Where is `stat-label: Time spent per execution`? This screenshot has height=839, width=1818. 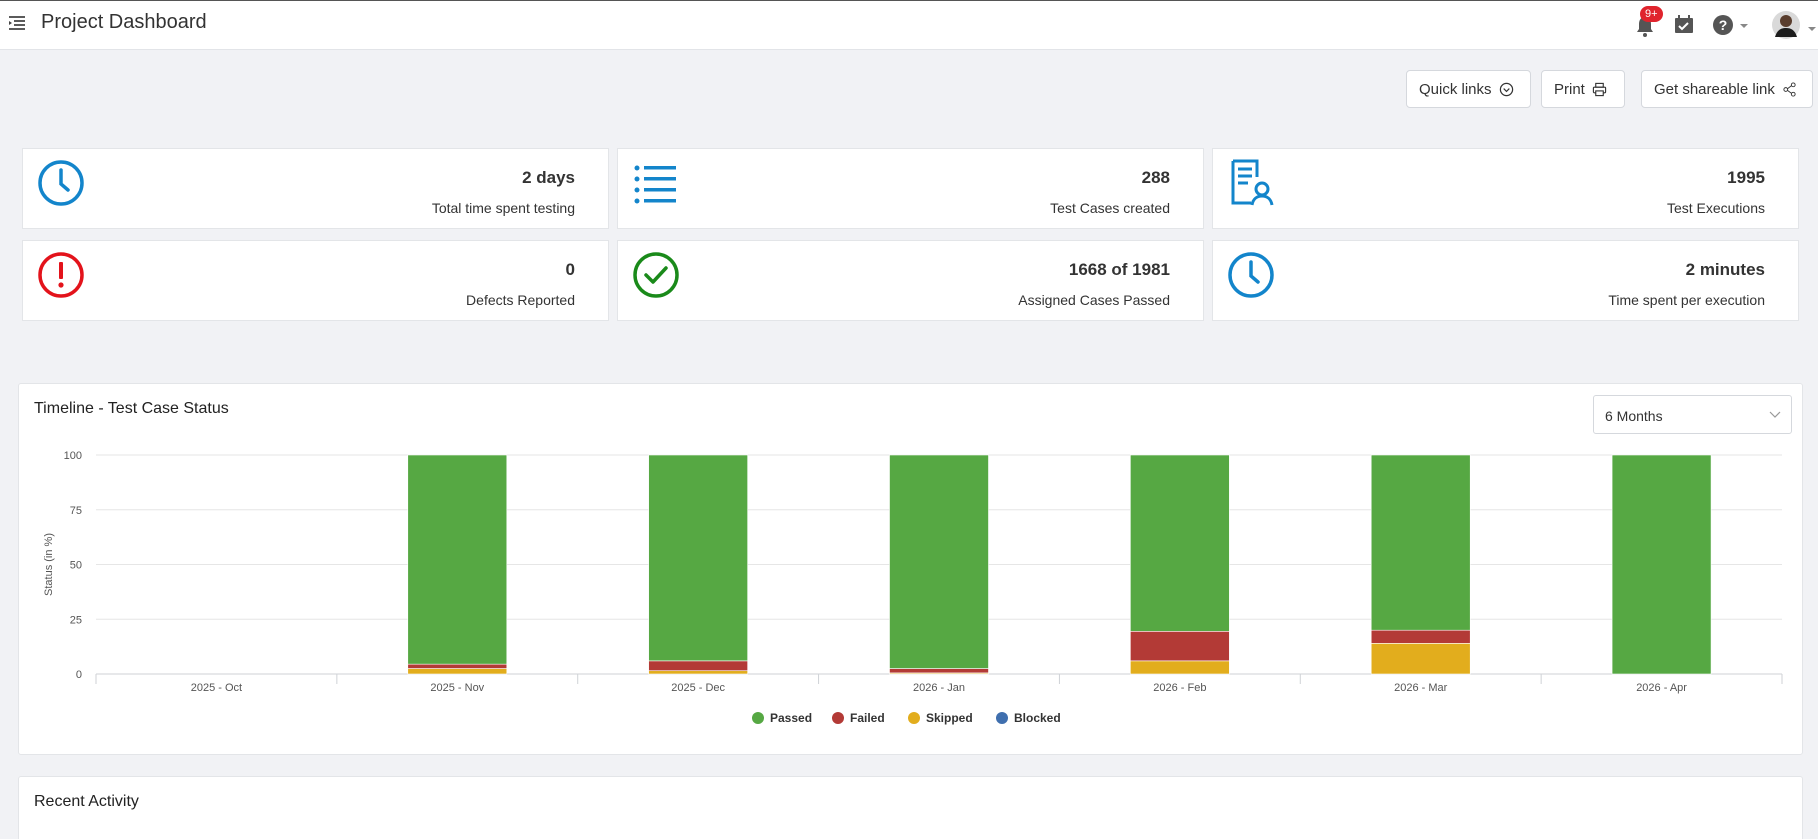 stat-label: Time spent per execution is located at coordinates (1686, 300).